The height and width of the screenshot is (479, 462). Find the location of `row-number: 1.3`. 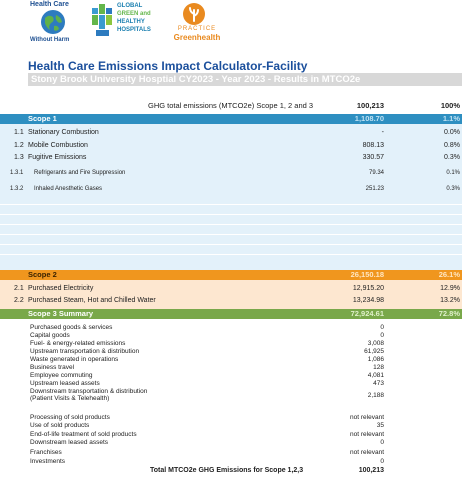

row-number: 1.3 is located at coordinates (19, 157).